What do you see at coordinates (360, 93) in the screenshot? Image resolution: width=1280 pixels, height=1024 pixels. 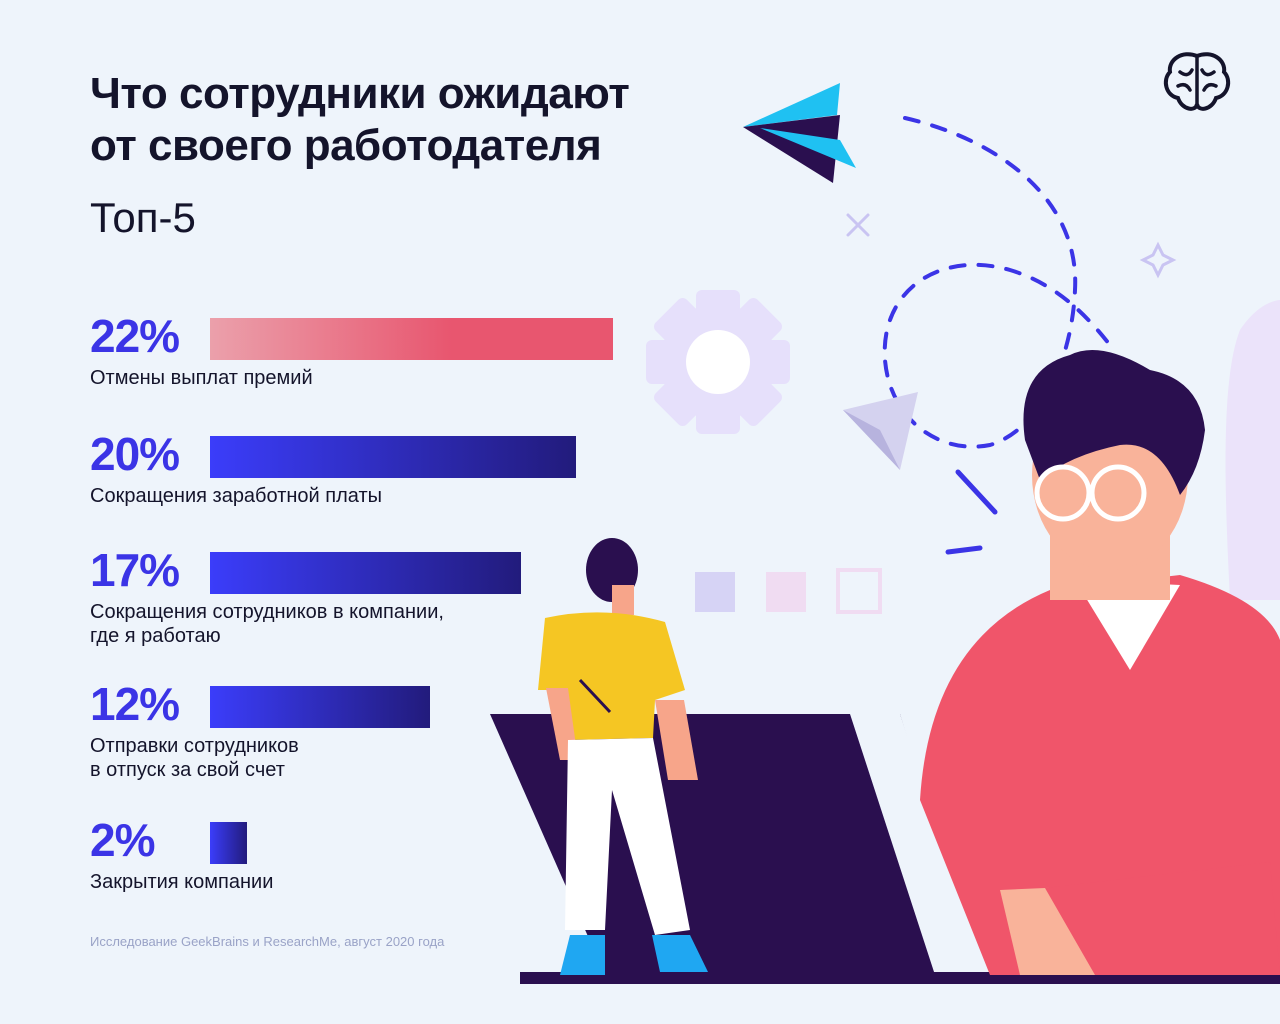 I see `title-line: Что сотрудники ожидают` at bounding box center [360, 93].